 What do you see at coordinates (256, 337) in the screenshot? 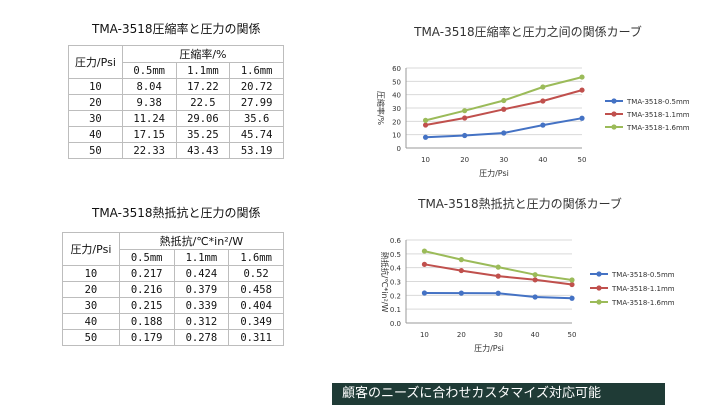
I see `value-cell: 0.311` at bounding box center [256, 337].